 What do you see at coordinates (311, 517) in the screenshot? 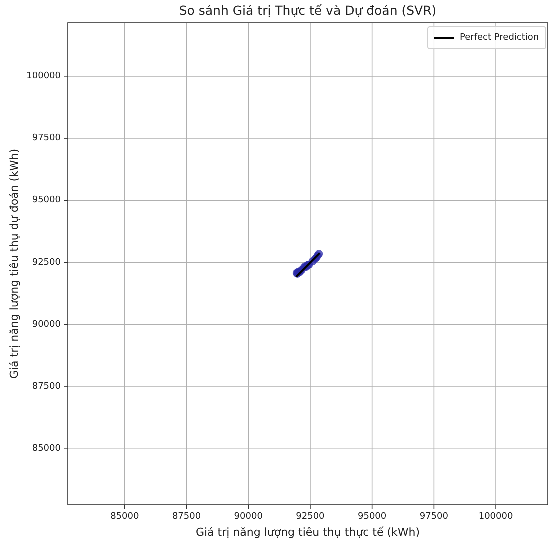
I see `x-tick-label: 92500` at bounding box center [311, 517].